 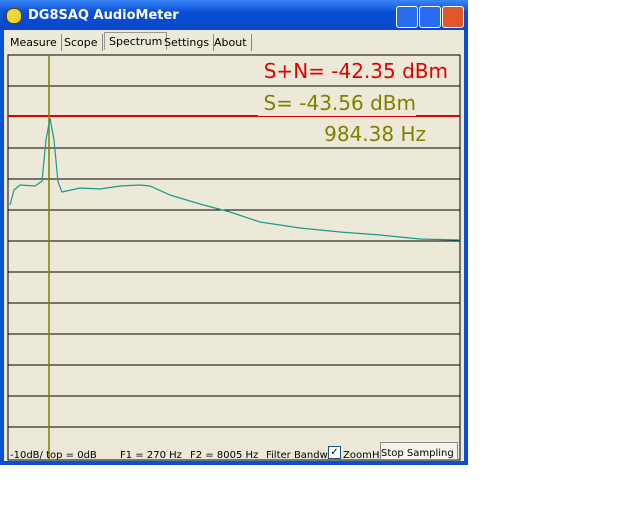 What do you see at coordinates (231, 42) in the screenshot?
I see `tab: About` at bounding box center [231, 42].